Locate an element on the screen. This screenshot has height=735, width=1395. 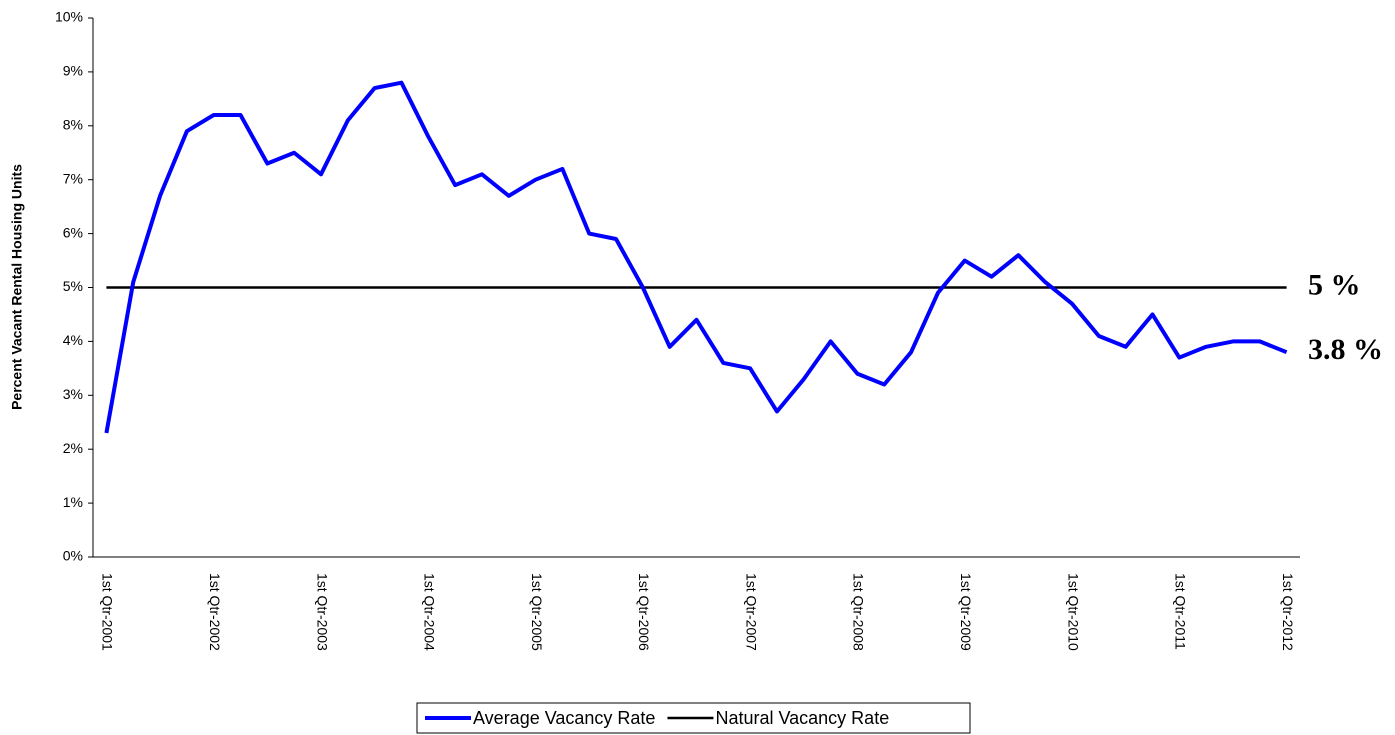
y-tick-label: 0% is located at coordinates (73, 556).